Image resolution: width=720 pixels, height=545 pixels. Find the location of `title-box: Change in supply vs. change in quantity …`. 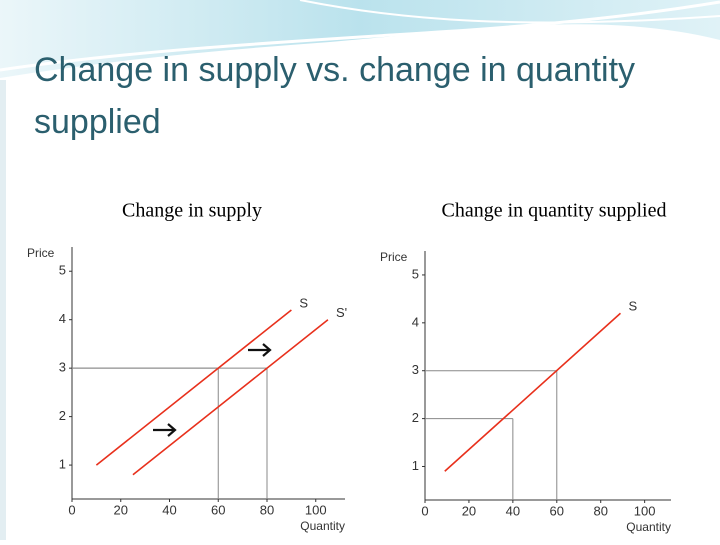

title-box: Change in supply vs. change in quantity … is located at coordinates (335, 96).